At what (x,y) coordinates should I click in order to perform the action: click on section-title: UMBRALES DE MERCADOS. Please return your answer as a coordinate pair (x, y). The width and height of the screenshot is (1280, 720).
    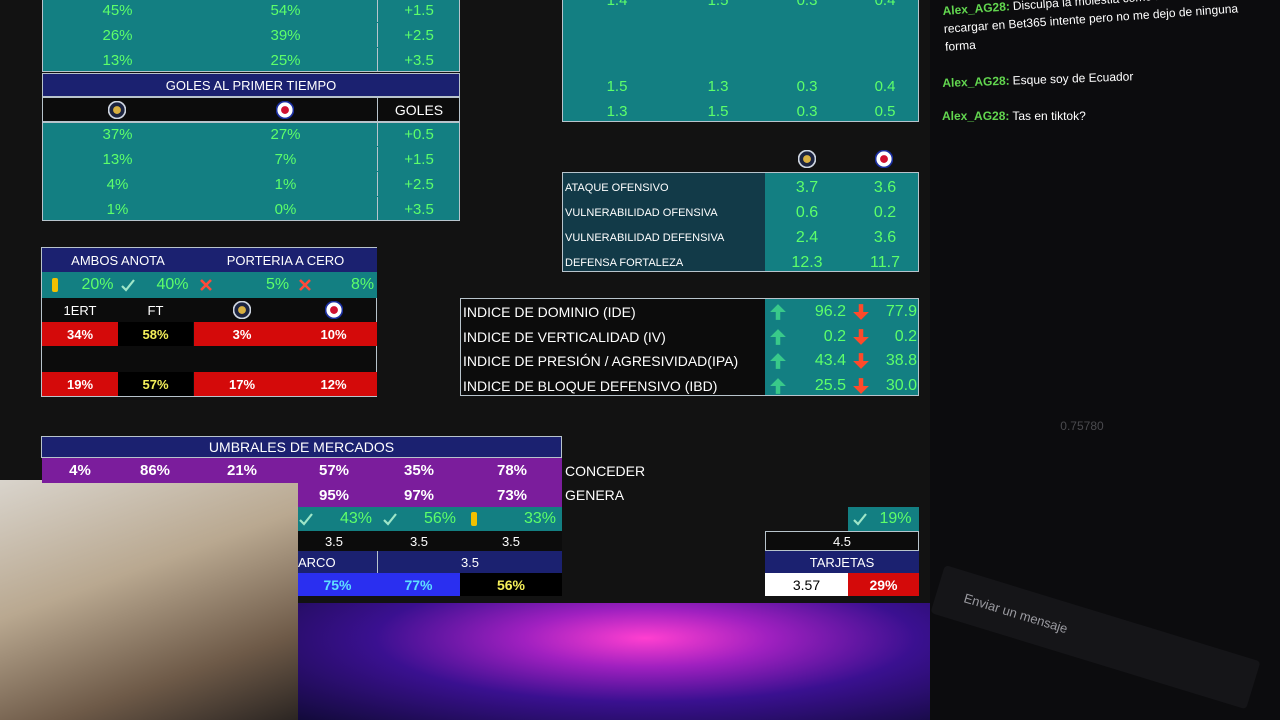
    Looking at the image, I should click on (301, 447).